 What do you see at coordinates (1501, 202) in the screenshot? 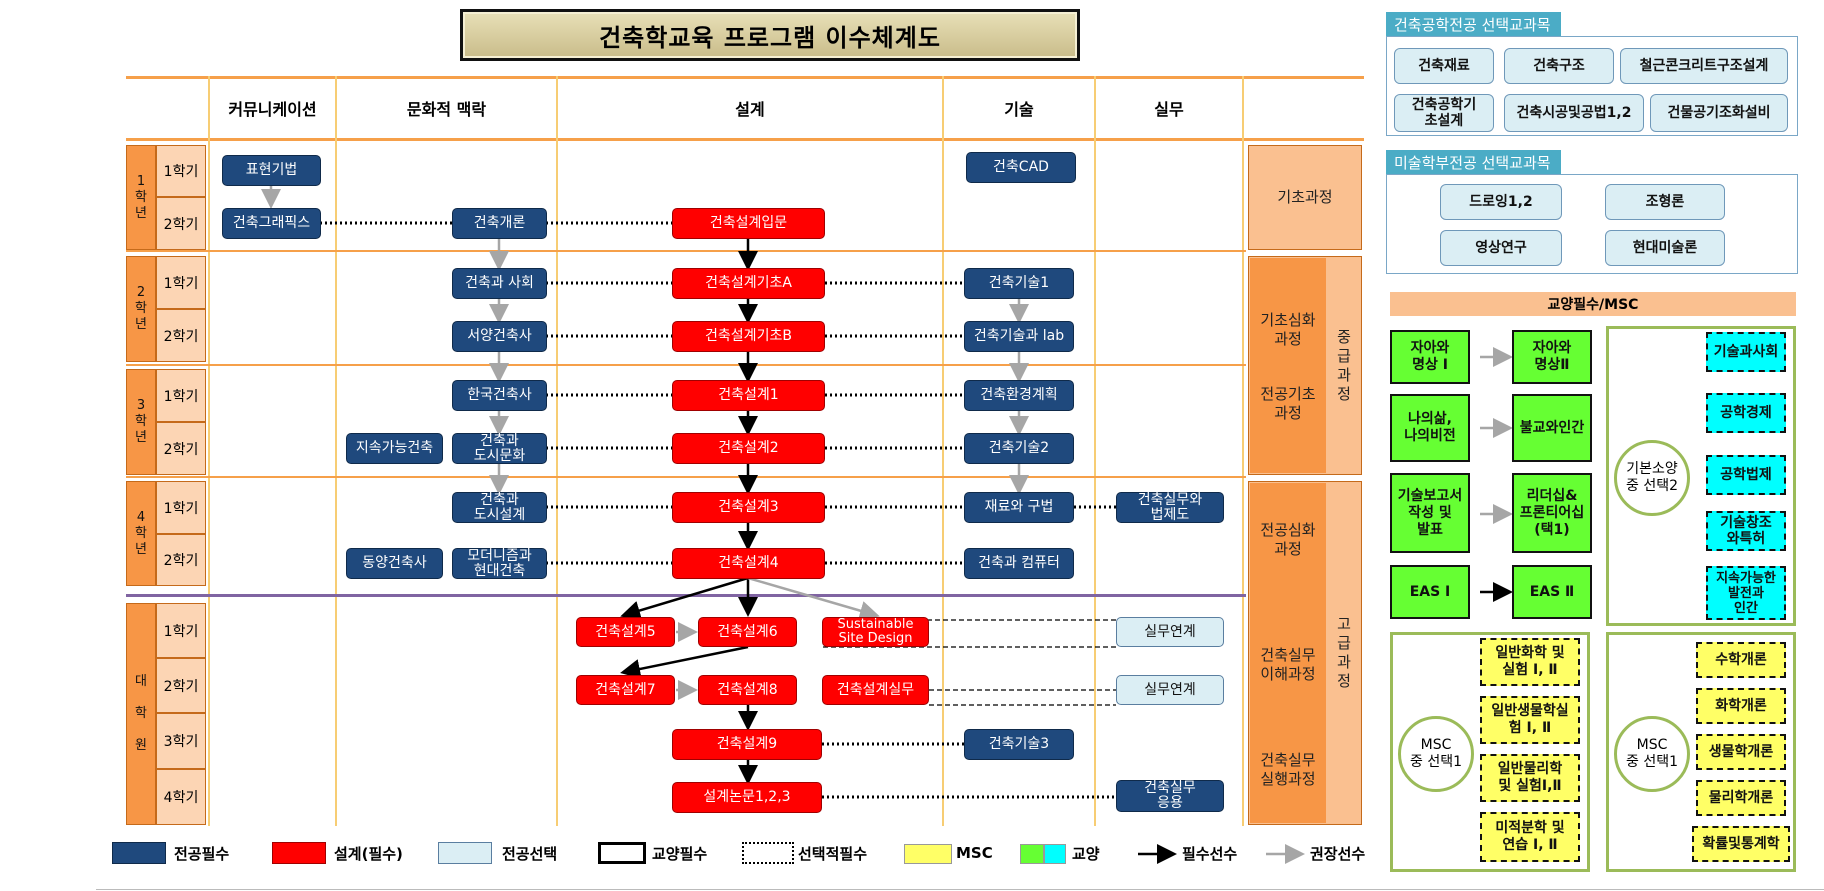
I see `side-course: 드로잉1,2` at bounding box center [1501, 202].